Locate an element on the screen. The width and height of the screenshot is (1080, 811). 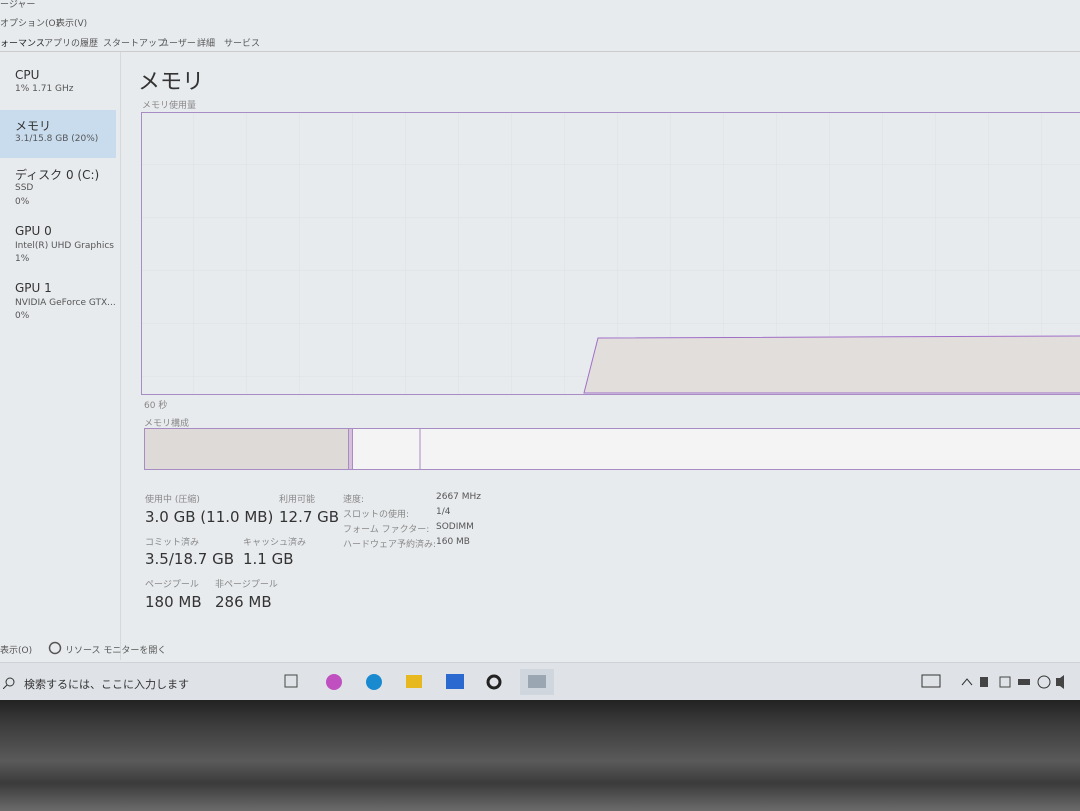
tab: ユーザー is located at coordinates (178, 44).